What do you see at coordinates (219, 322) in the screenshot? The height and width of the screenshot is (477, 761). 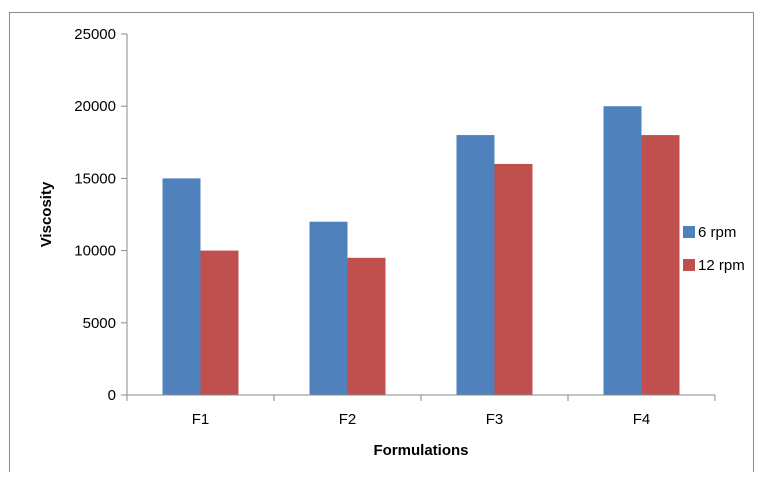 I see `bar-12-rpm-F1` at bounding box center [219, 322].